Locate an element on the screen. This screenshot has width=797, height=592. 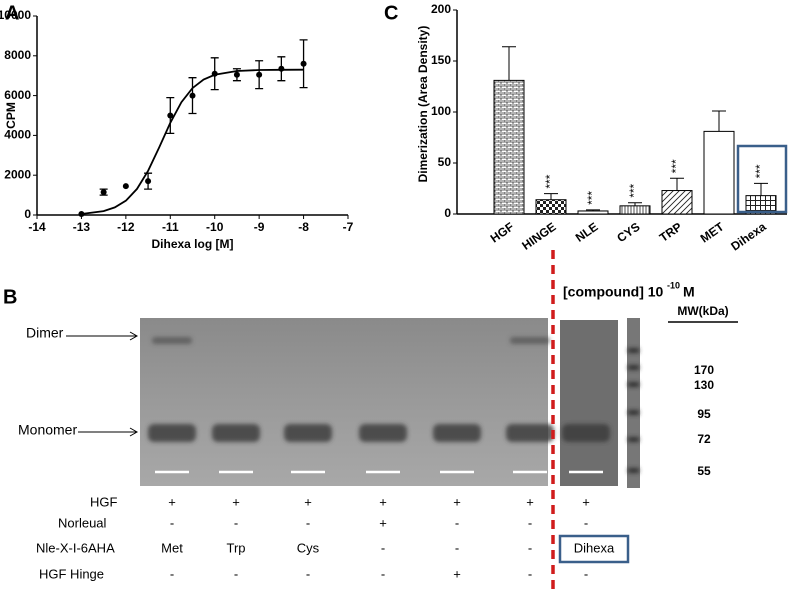
x-tick-label: TRP is located at coordinates (671, 232).